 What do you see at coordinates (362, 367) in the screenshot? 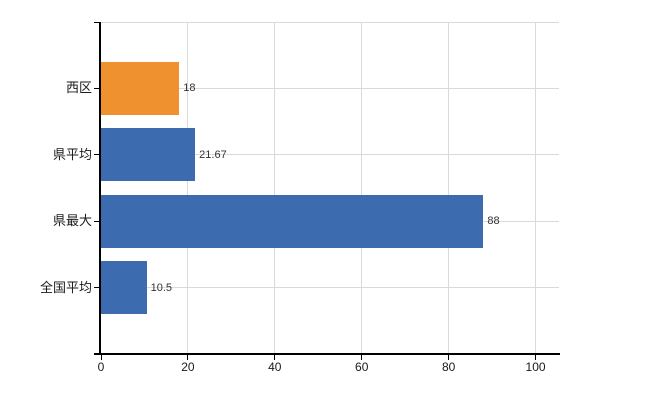
I see `x-tick-label: 60` at bounding box center [362, 367].